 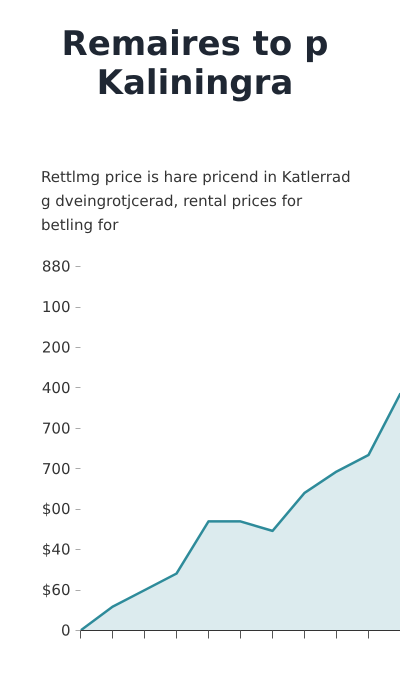 I want to click on text: 100, so click(x=56, y=307).